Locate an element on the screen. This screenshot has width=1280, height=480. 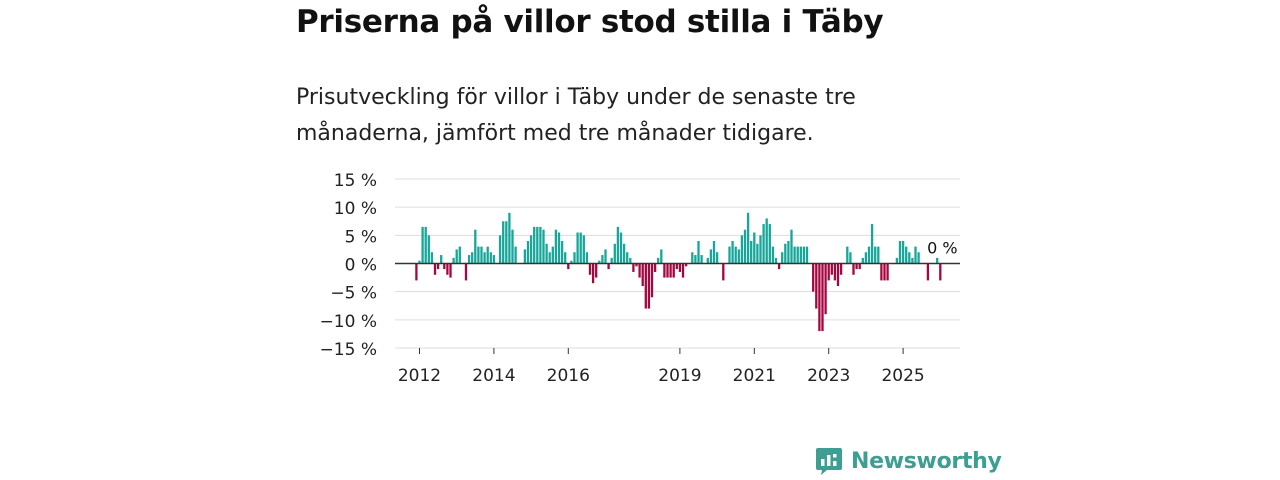
x-tick-label: 2023 is located at coordinates (828, 376).